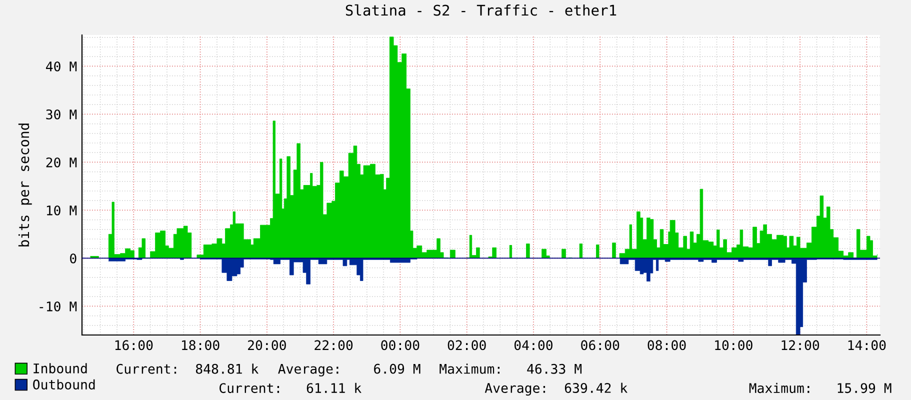 Image resolution: width=911 pixels, height=400 pixels. I want to click on y-tick-label: -10 M, so click(58, 306).